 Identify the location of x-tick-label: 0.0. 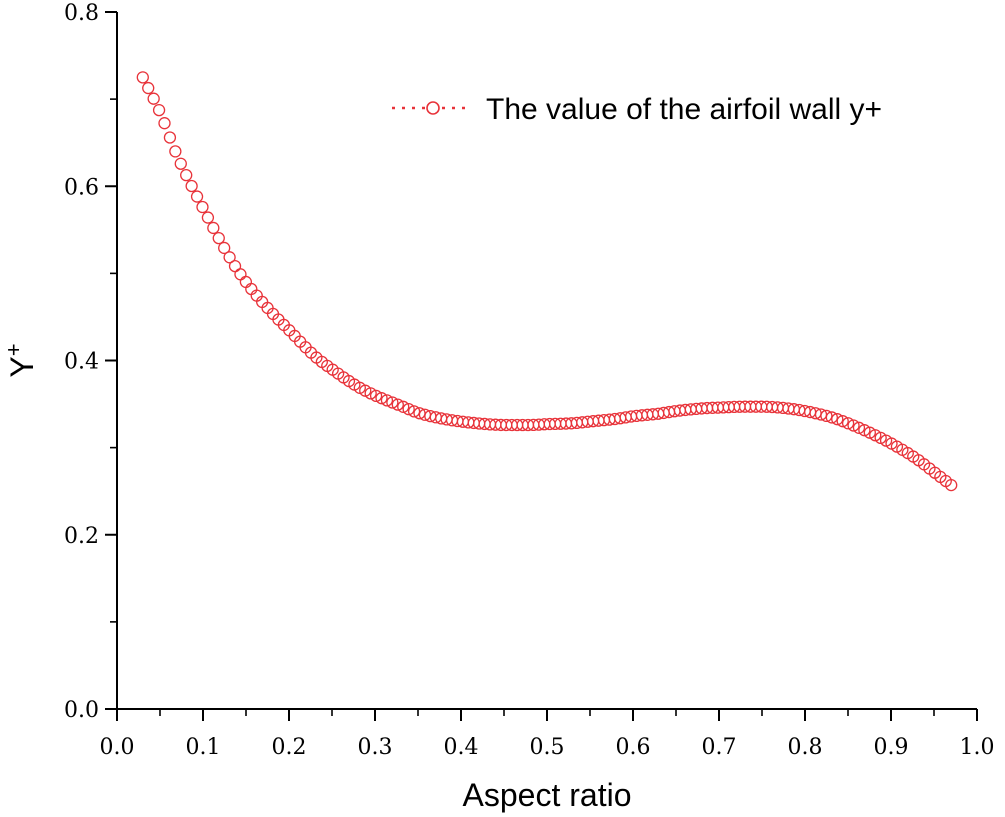
(117, 747).